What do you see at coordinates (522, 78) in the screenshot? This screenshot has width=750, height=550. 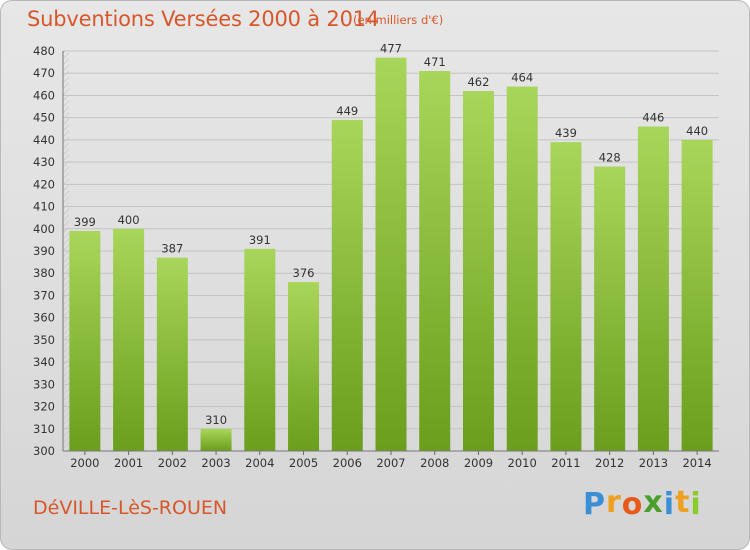 I see `data-label: 464` at bounding box center [522, 78].